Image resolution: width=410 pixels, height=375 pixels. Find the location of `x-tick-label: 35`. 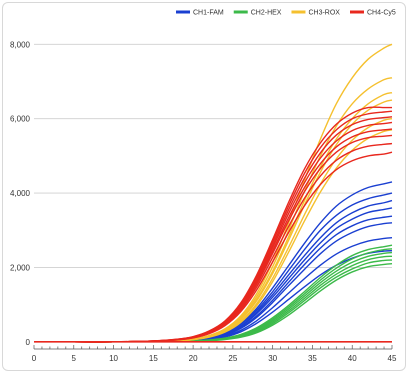

x-tick-label: 35 is located at coordinates (312, 358).